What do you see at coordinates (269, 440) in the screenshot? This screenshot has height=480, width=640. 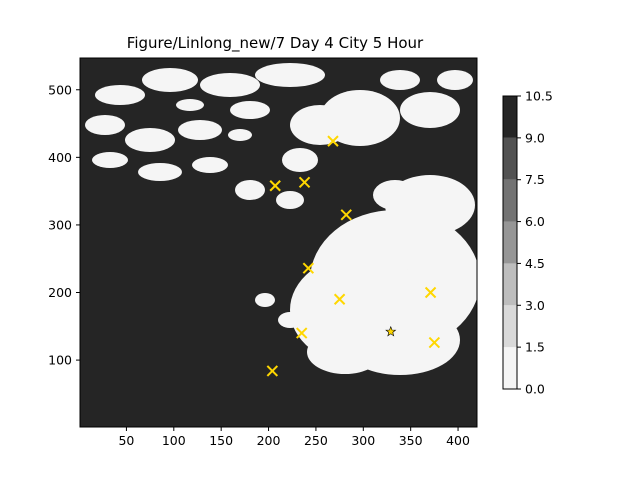 I see `x-tick-label: 200` at bounding box center [269, 440].